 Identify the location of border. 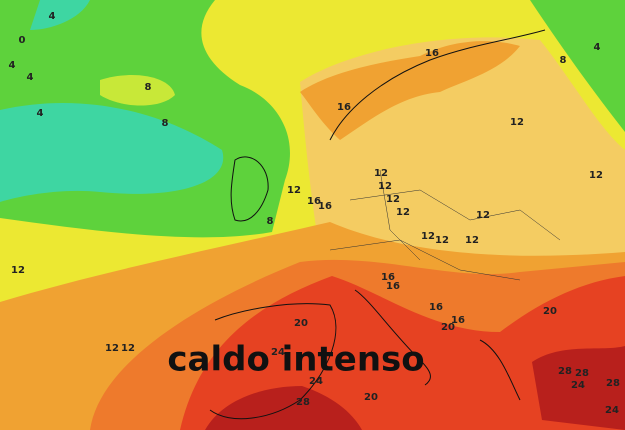
(445, 225).